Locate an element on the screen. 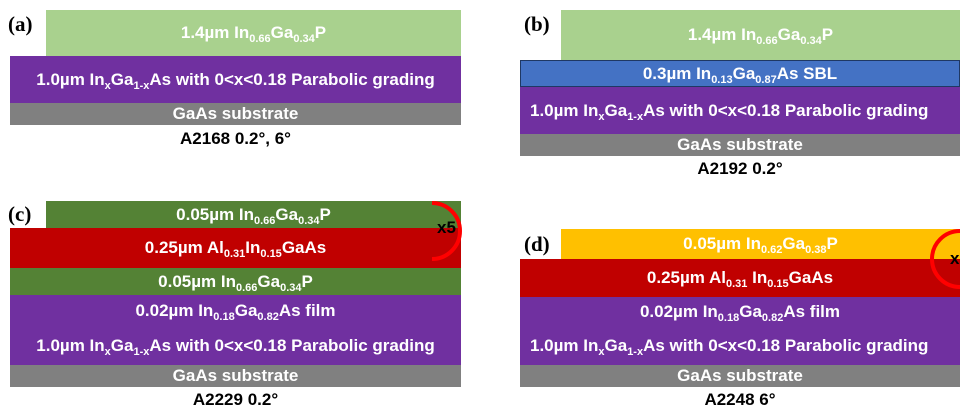 The width and height of the screenshot is (960, 411). layer-text: 0.05µm In0.62Ga0.38P is located at coordinates (760, 245).